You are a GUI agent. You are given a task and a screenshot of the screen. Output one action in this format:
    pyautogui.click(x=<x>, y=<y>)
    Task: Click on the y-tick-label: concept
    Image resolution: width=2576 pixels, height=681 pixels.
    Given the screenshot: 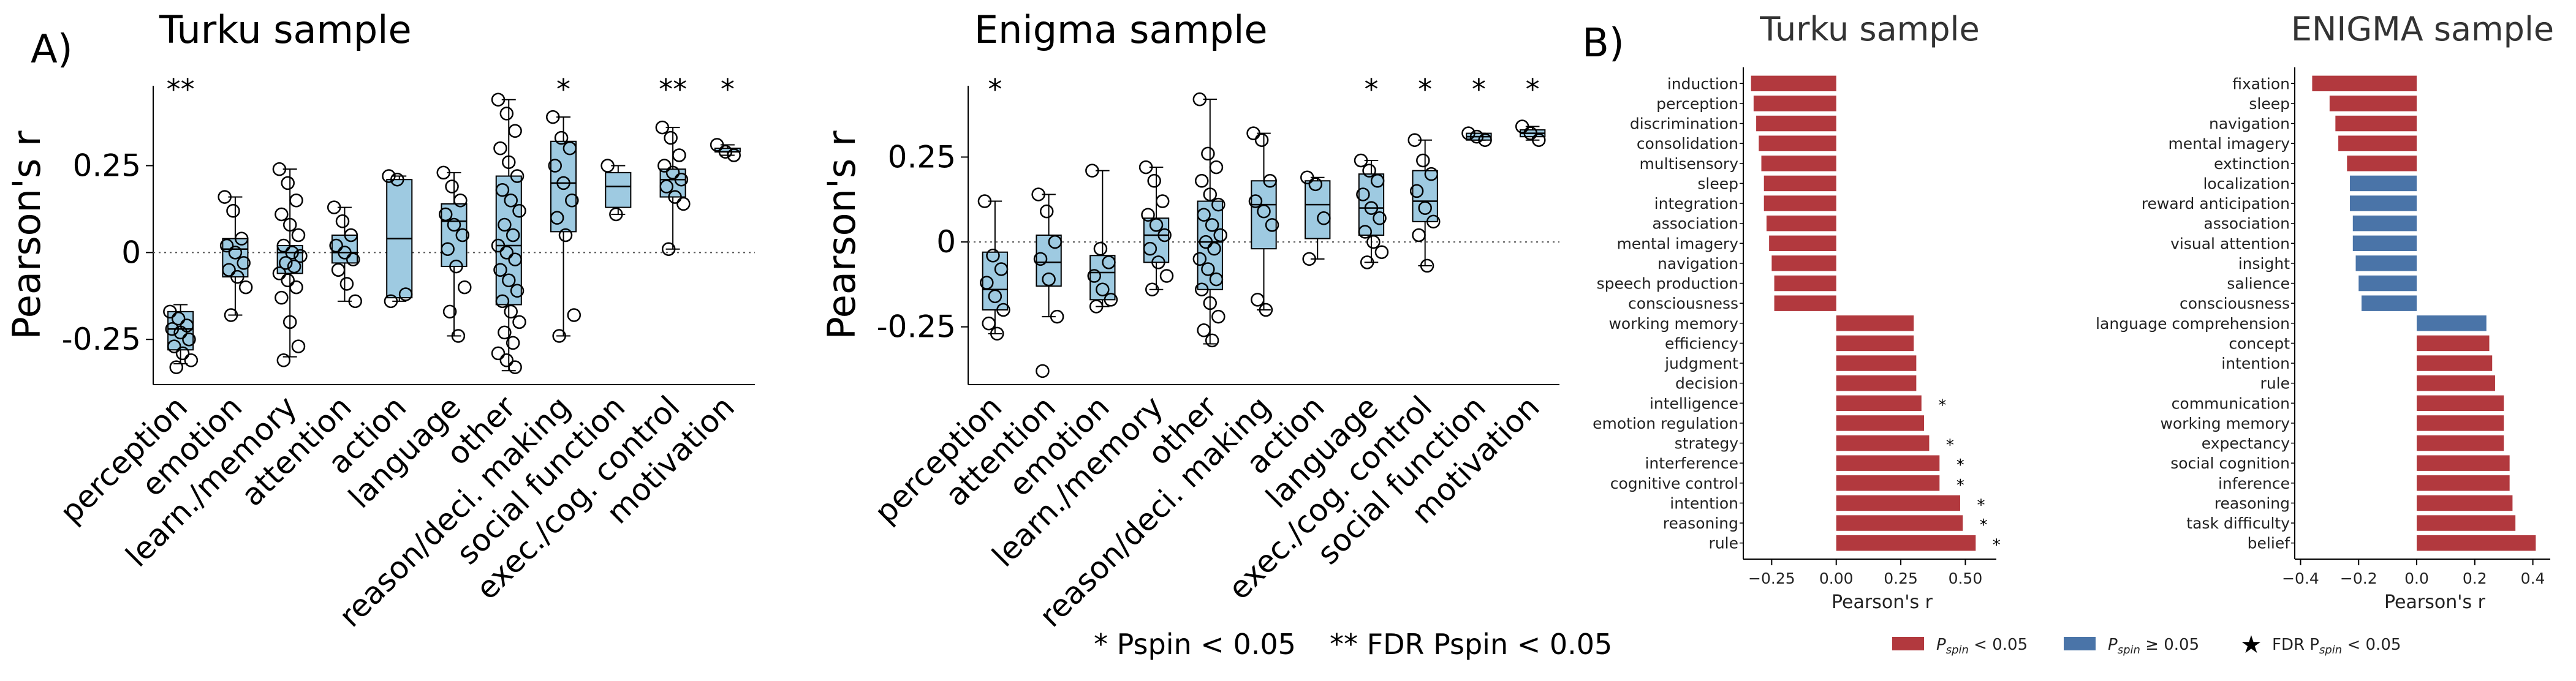 What is the action you would take?
    pyautogui.click(x=2259, y=343)
    